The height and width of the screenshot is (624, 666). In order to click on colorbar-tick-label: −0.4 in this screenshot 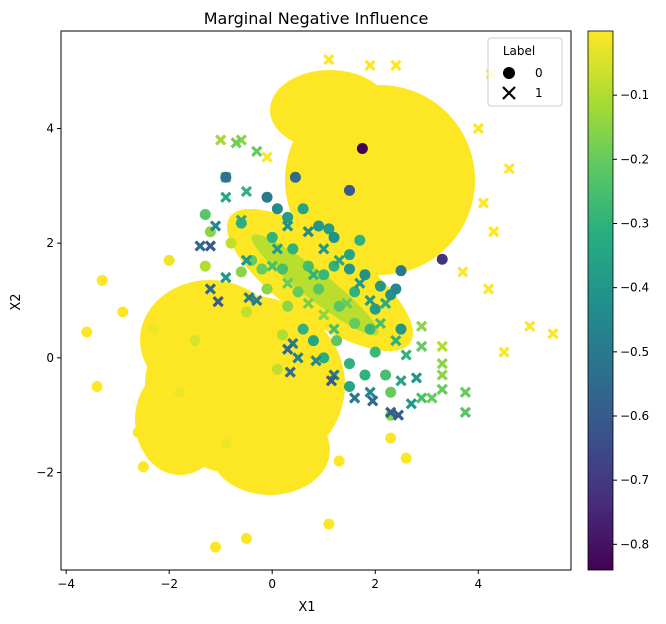, I will do `click(634, 288)`.